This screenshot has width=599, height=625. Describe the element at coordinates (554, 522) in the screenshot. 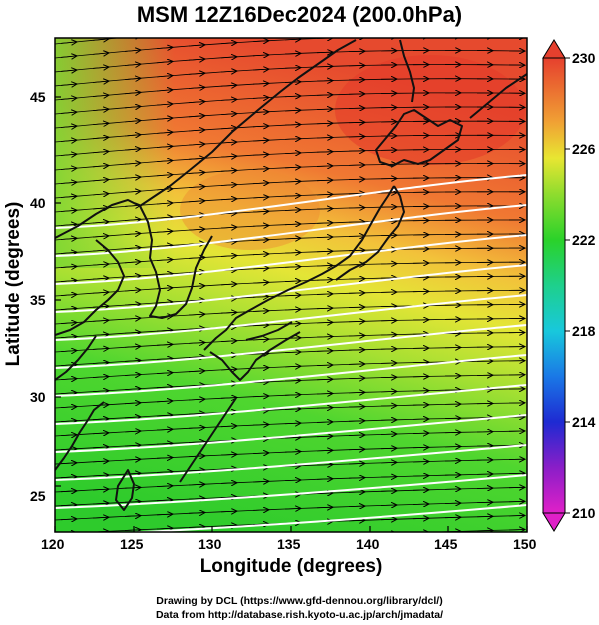

I see `colorbar-min-triangle` at that location.